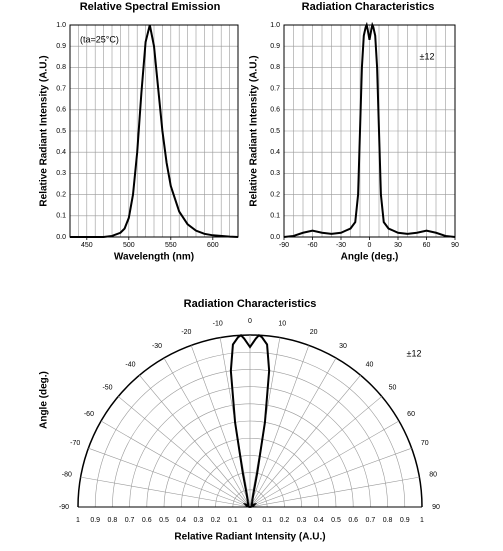 The image size is (503, 551). I want to click on angle-tick-label: -80, so click(67, 475).